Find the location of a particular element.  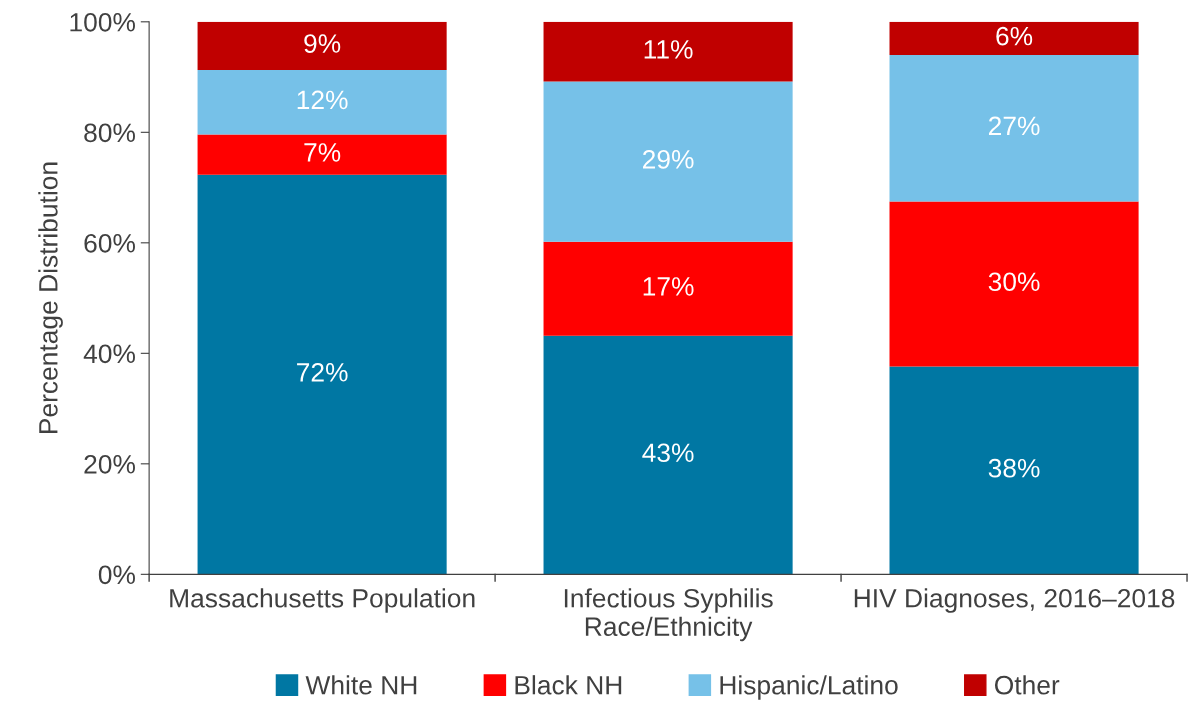

data-label: 72% is located at coordinates (322, 372).